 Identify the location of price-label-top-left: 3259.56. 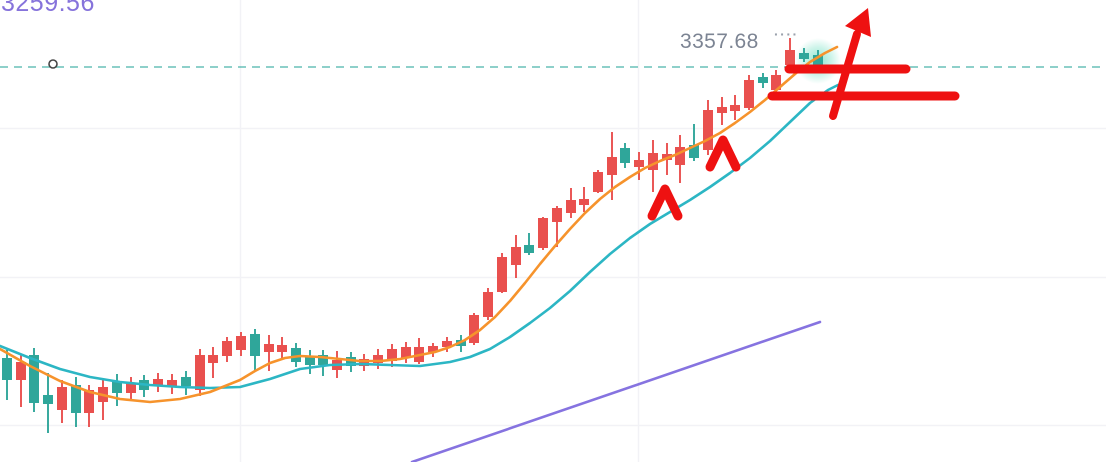
(48, 8).